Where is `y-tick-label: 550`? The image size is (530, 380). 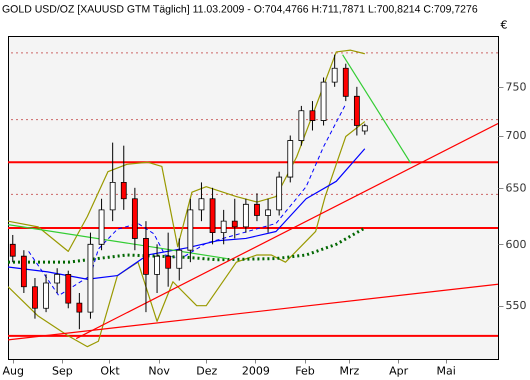
y-tick-label: 550 is located at coordinates (516, 305).